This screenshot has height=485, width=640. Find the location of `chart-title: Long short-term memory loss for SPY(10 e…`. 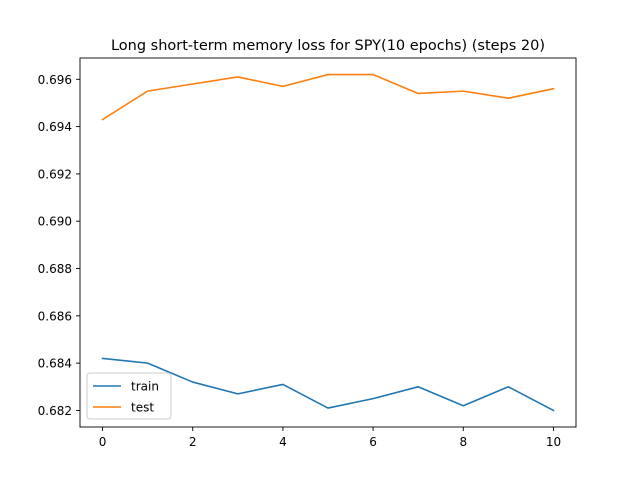

chart-title: Long short-term memory loss for SPY(10 e… is located at coordinates (328, 46).